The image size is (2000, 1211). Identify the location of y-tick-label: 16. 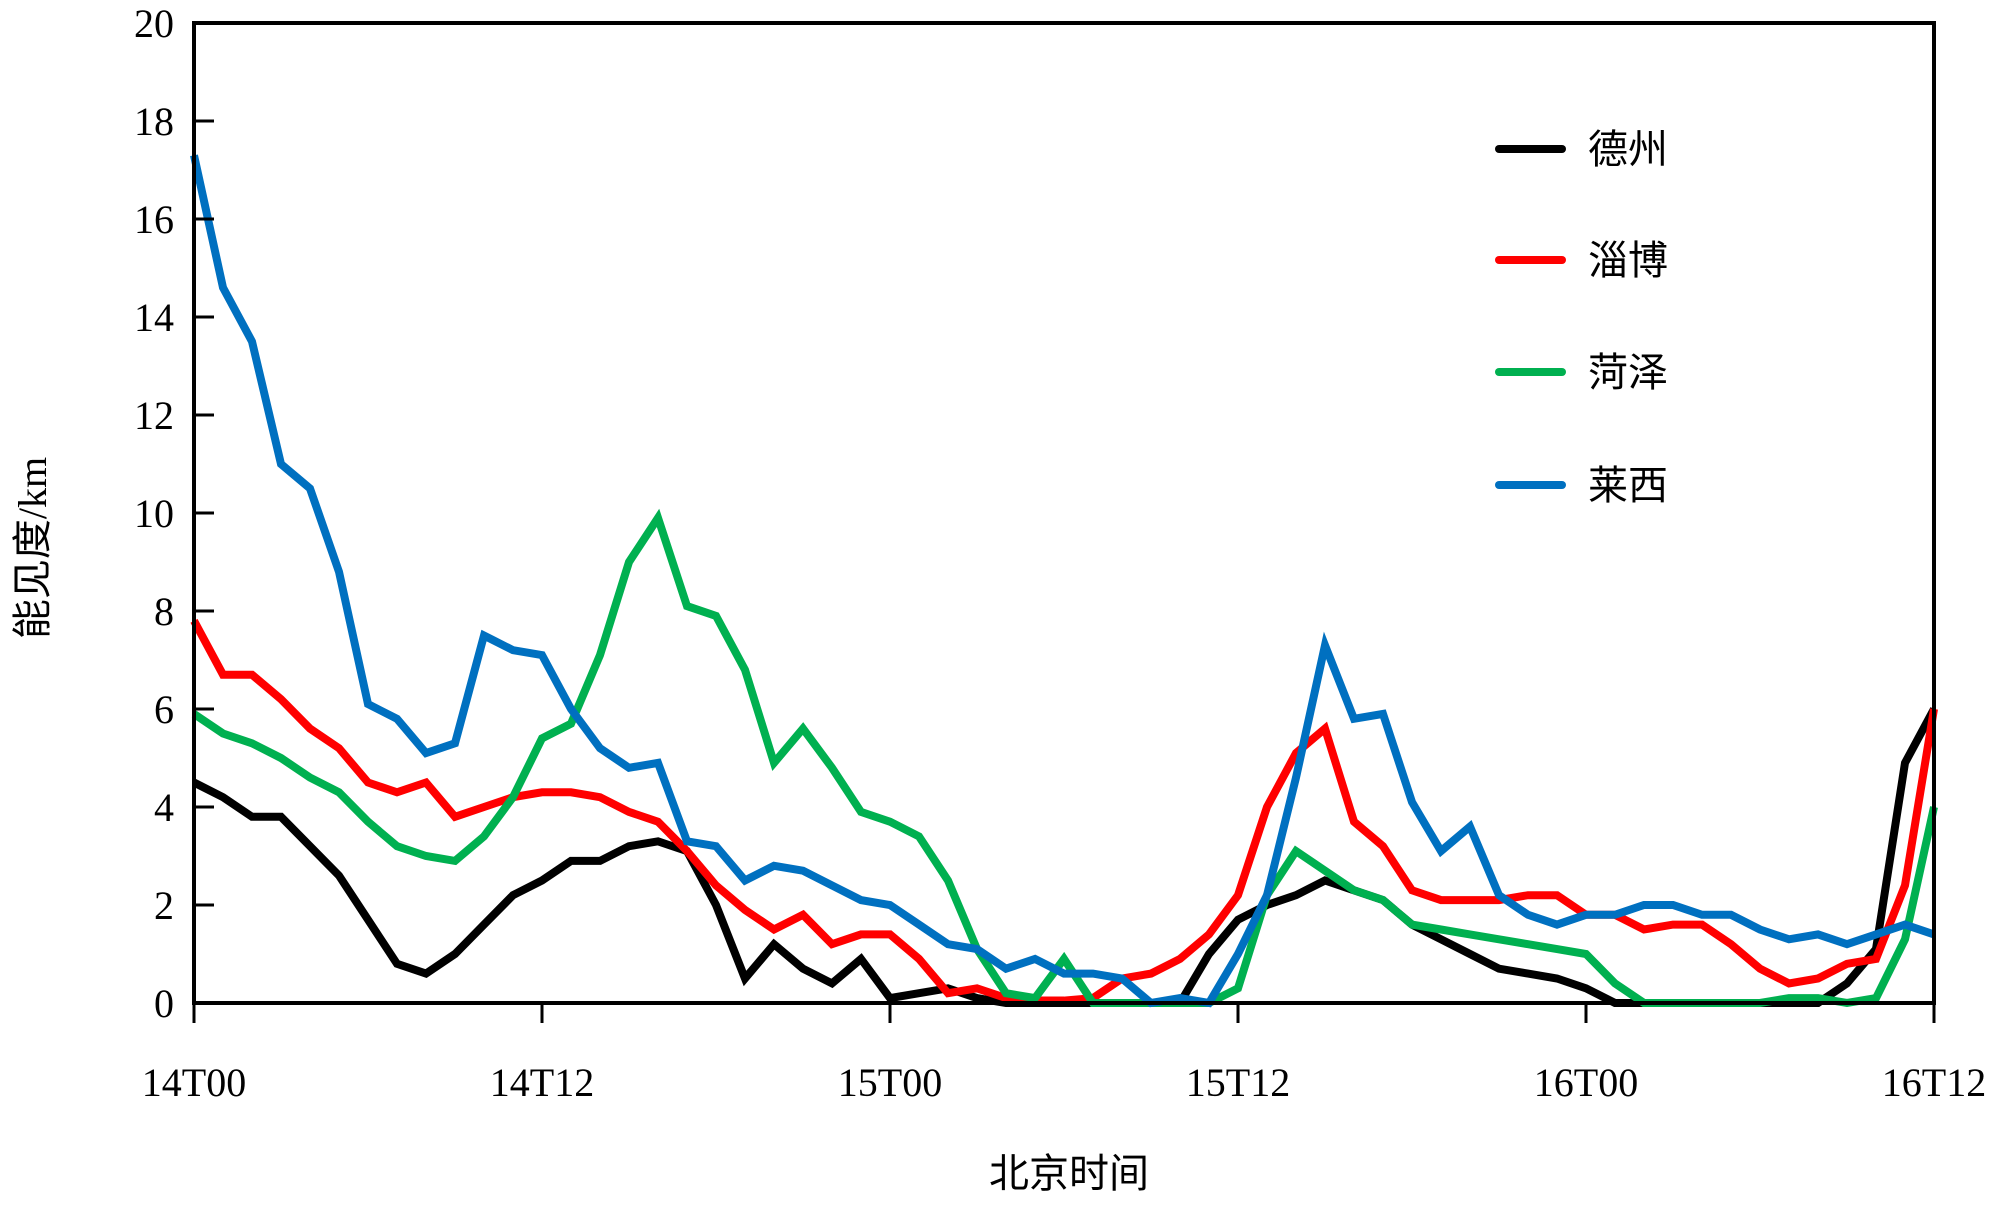
(154, 219).